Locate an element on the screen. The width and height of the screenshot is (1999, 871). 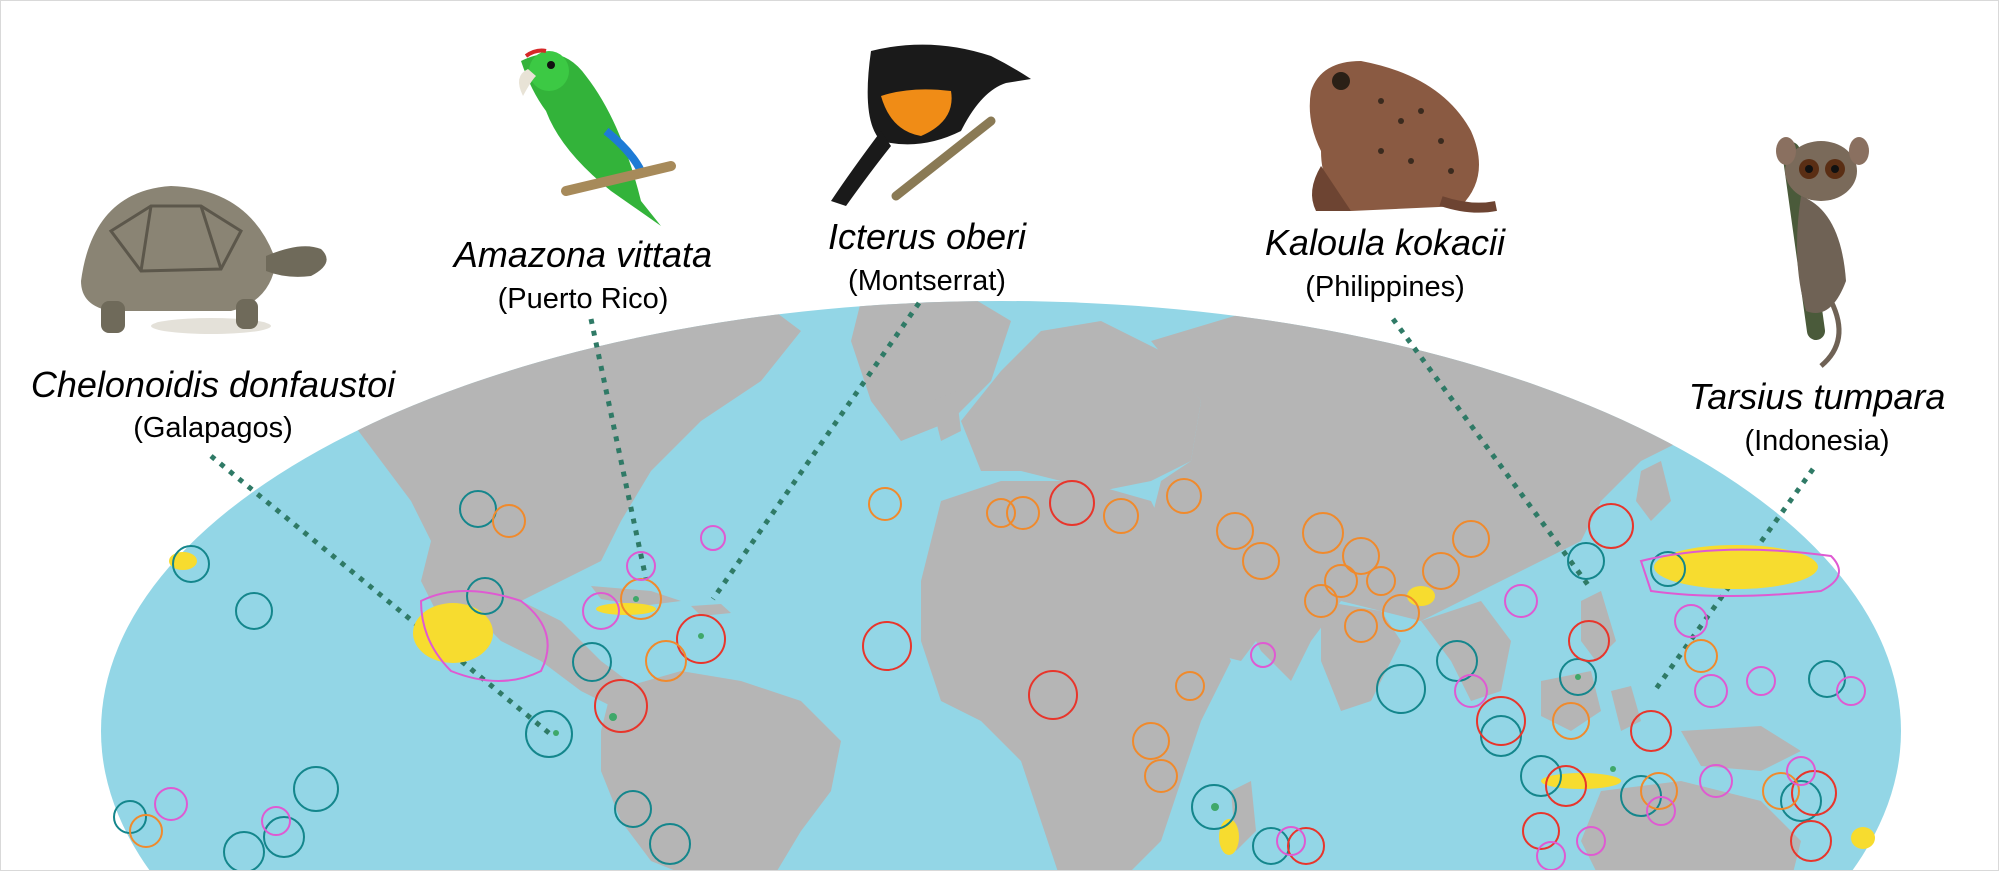
british-isles is located at coordinates (946, 416).